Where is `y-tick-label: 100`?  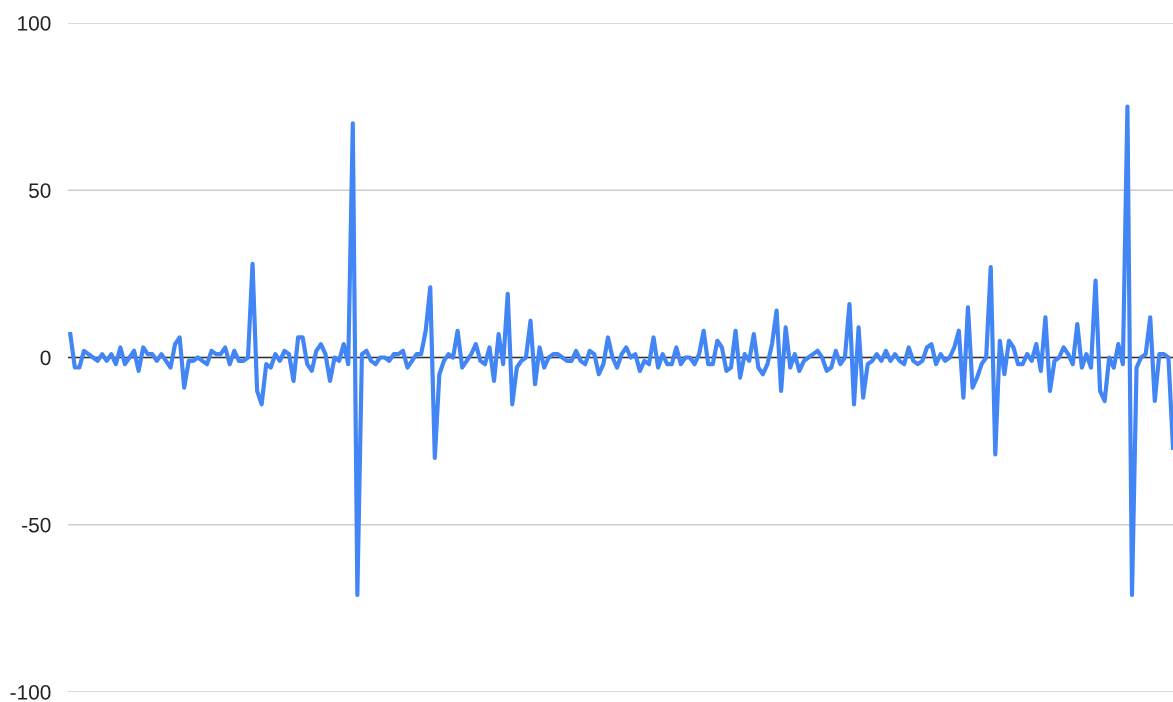
y-tick-label: 100 is located at coordinates (34, 23).